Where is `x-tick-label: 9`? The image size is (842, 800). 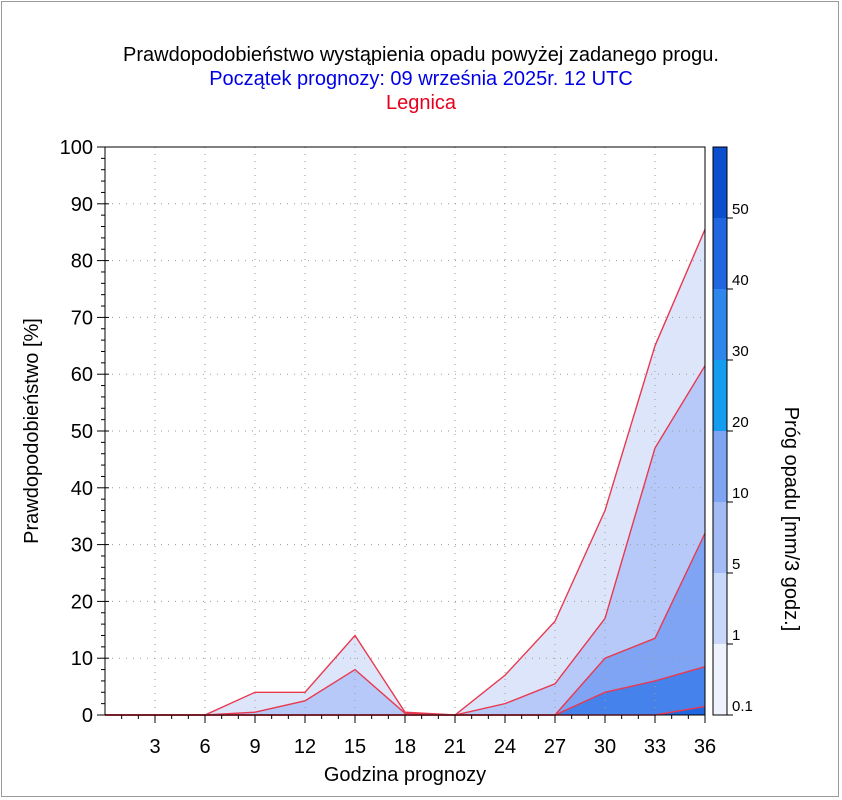 x-tick-label: 9 is located at coordinates (254, 747).